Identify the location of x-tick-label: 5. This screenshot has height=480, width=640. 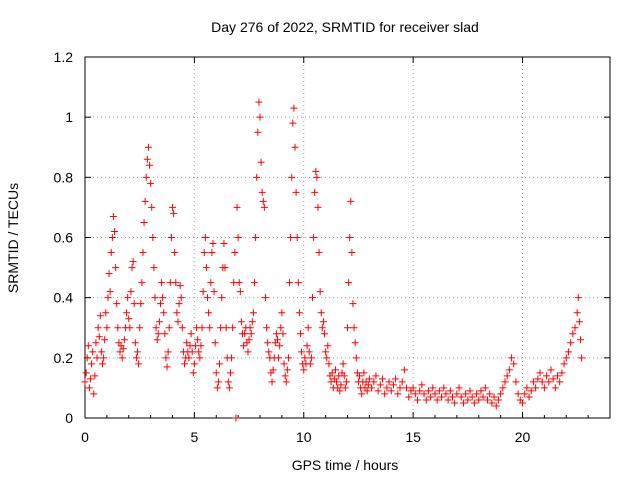
(194, 437).